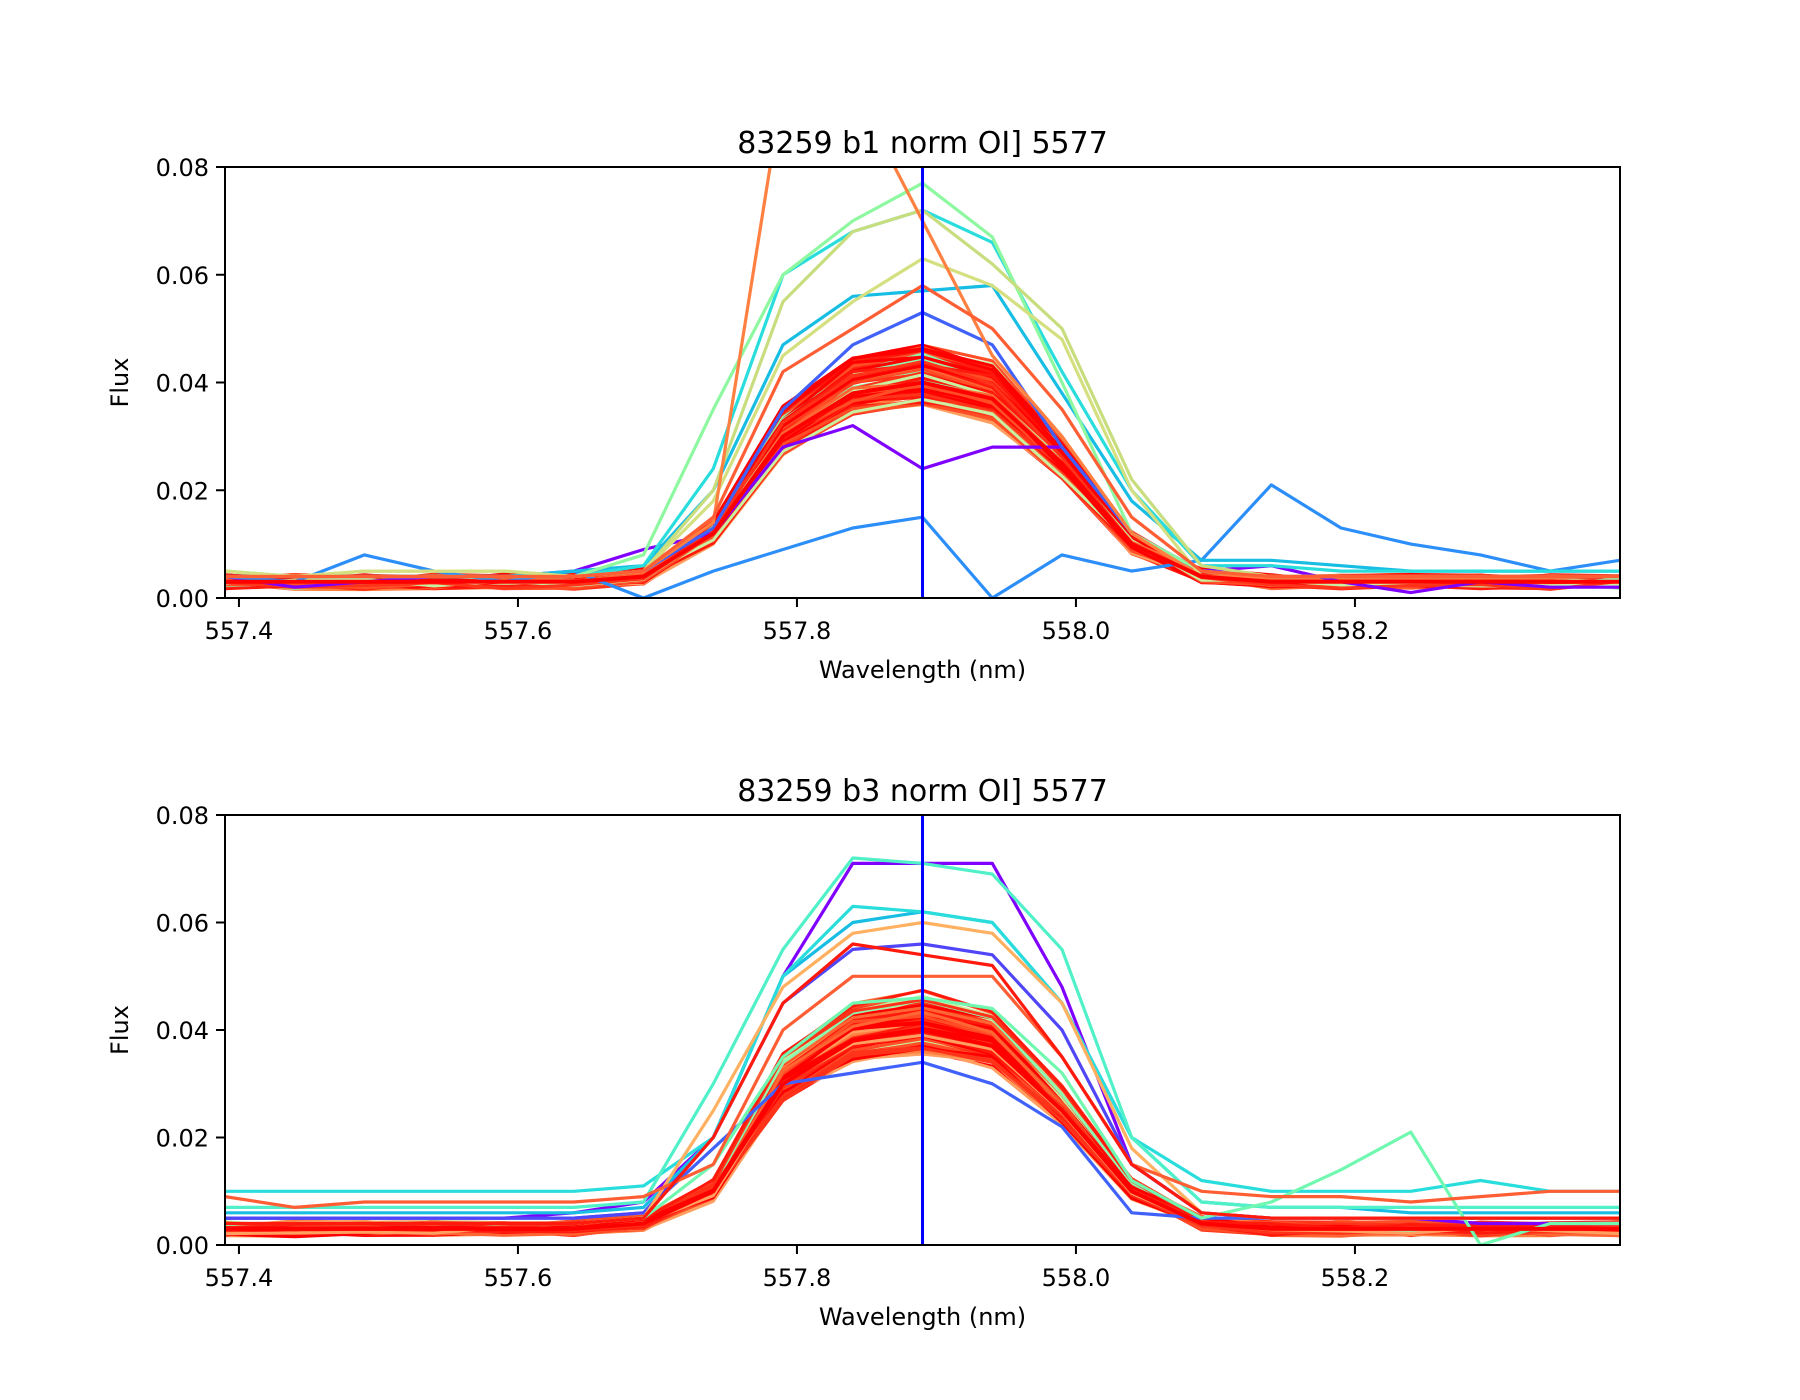 Image resolution: width=1800 pixels, height=1400 pixels. Describe the element at coordinates (922, 143) in the screenshot. I see `chart-title: 83259 b1 norm OI] 5577` at that location.